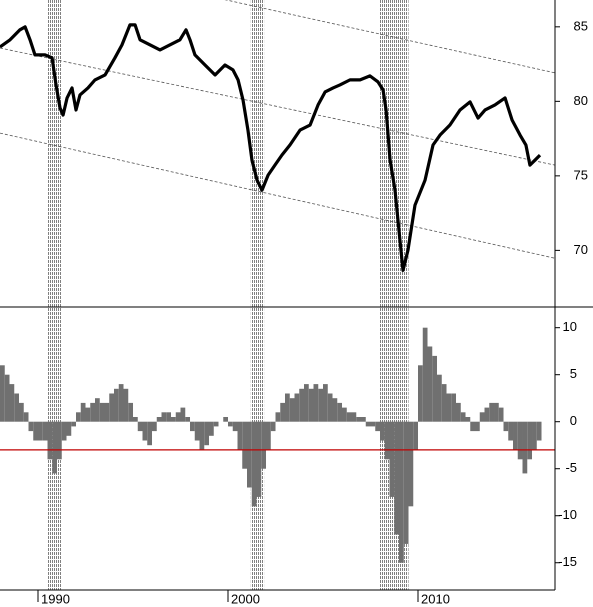  What do you see at coordinates (581, 174) in the screenshot?
I see `y-tick-label: 75` at bounding box center [581, 174].